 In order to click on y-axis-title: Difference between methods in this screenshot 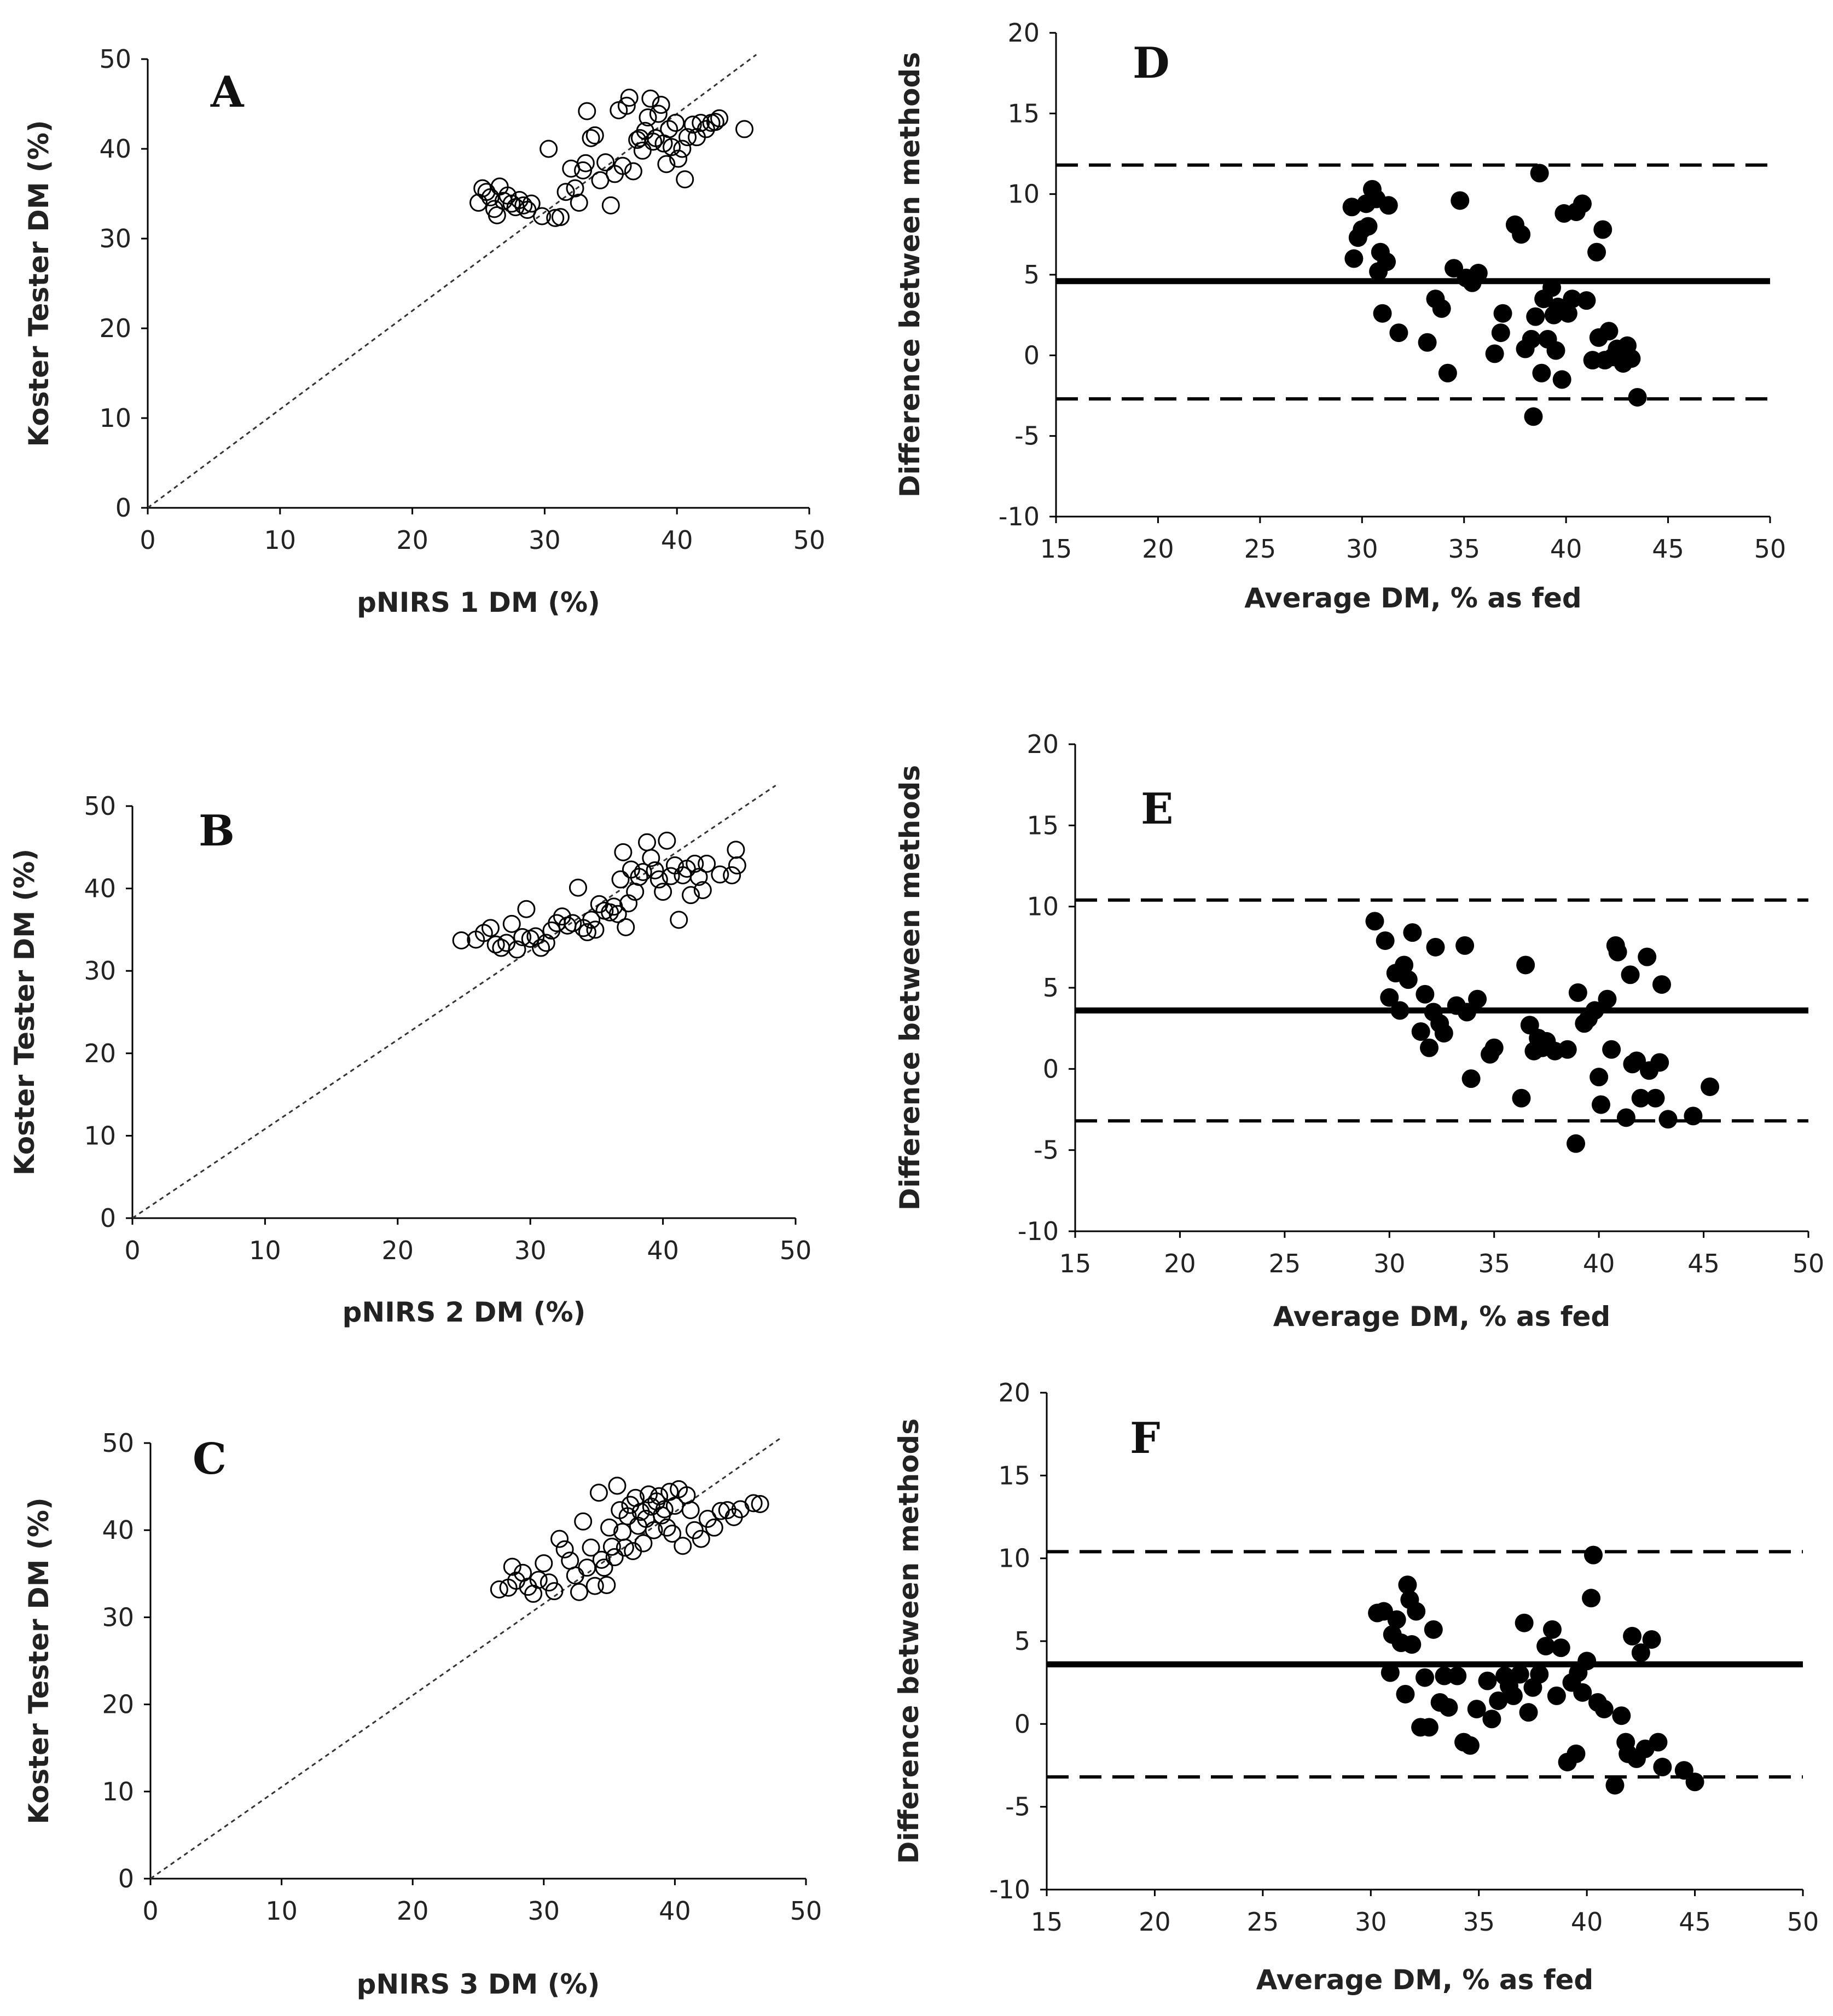, I will do `click(910, 987)`.